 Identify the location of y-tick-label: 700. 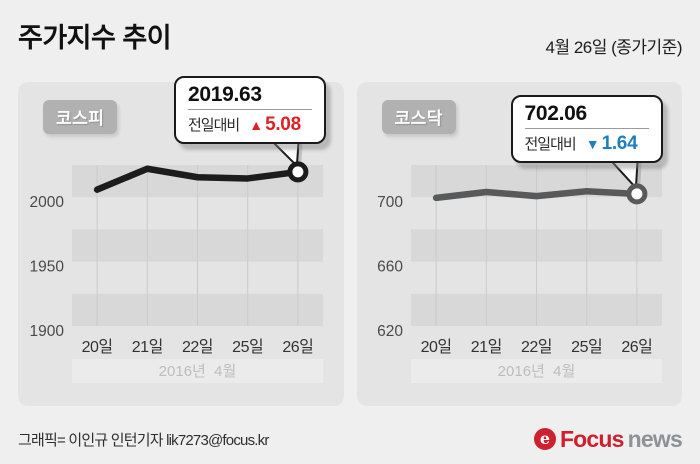
(390, 202).